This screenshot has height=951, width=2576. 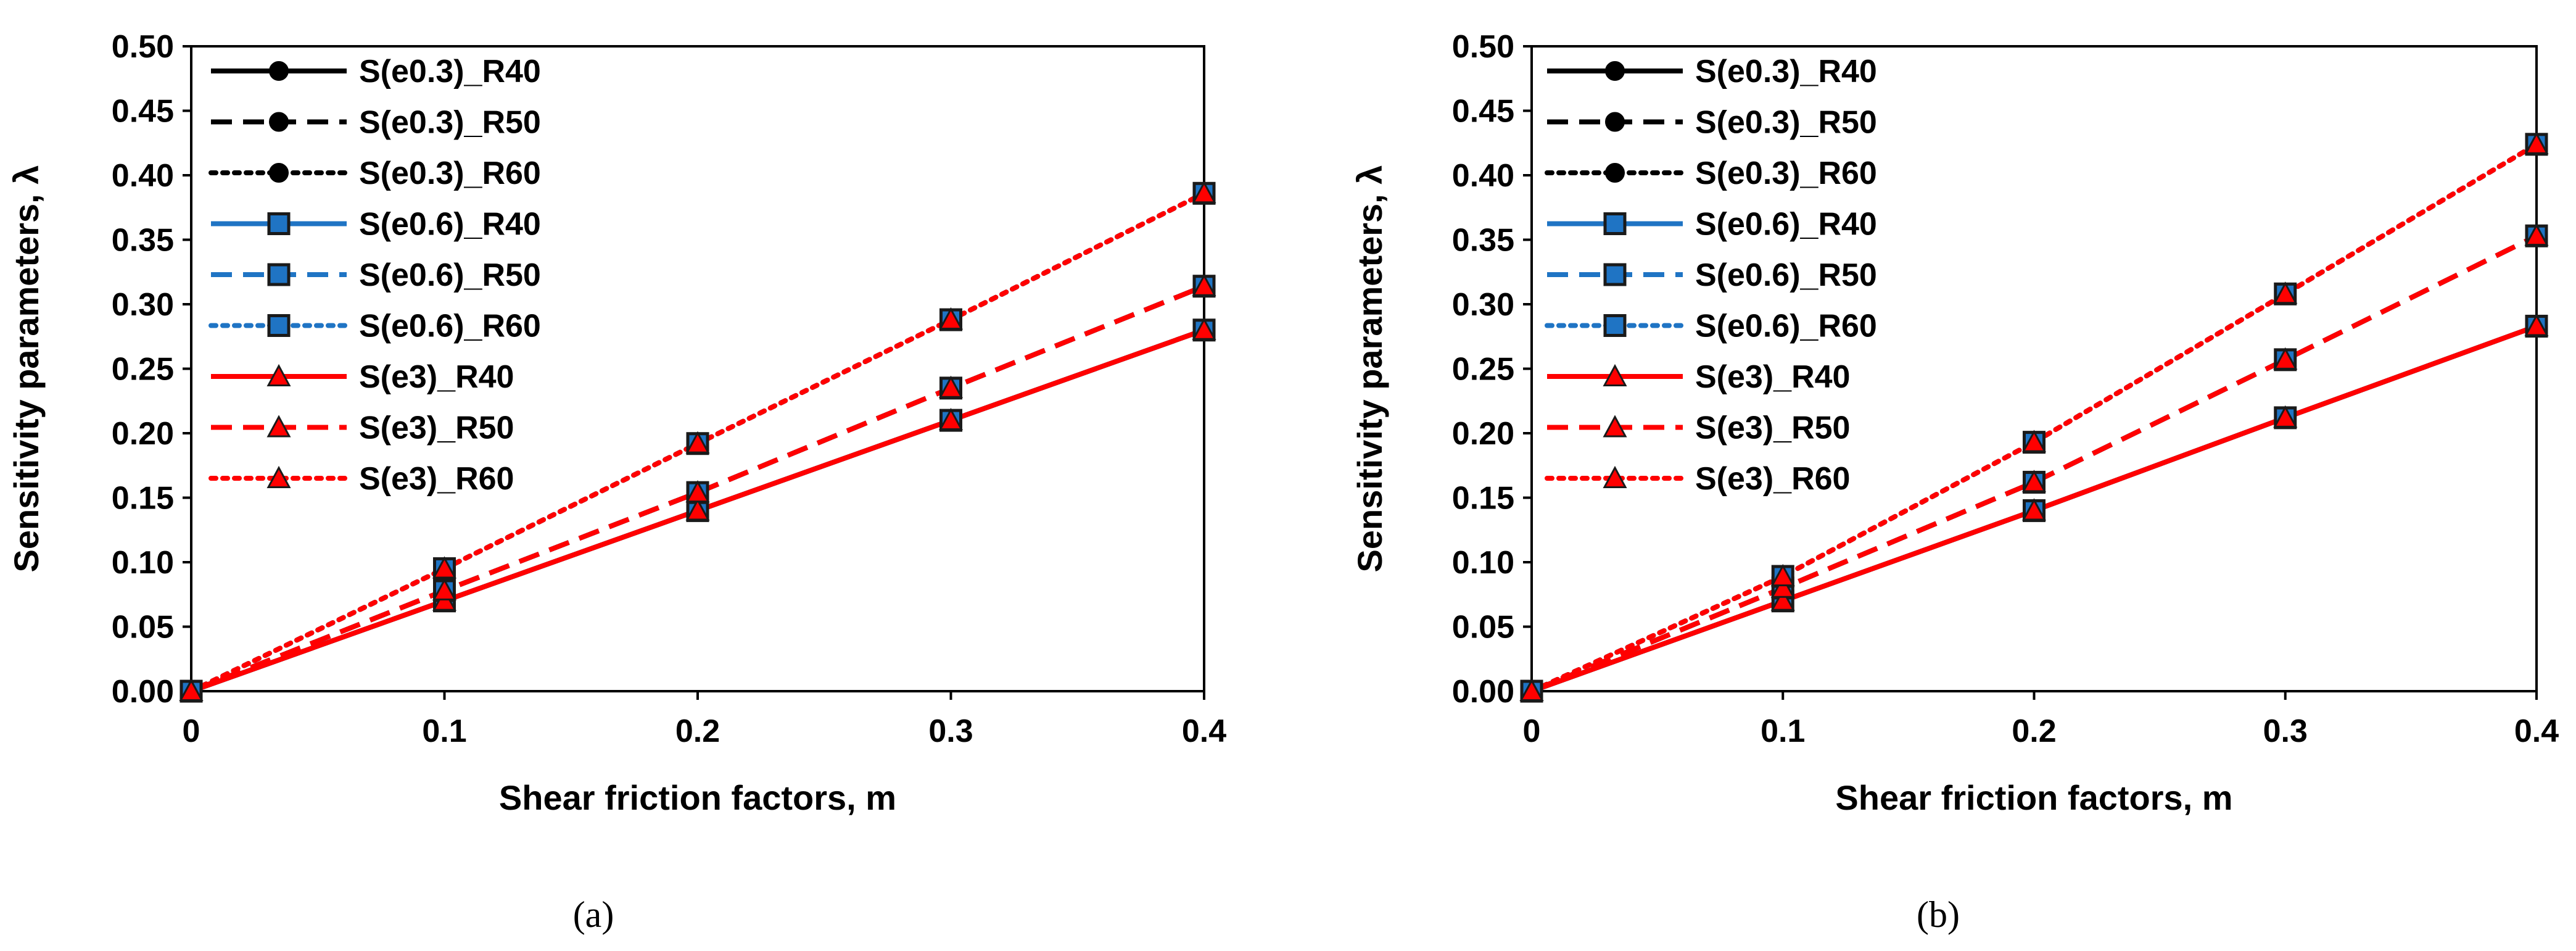 What do you see at coordinates (1938, 914) in the screenshot?
I see `caption-b: (b)` at bounding box center [1938, 914].